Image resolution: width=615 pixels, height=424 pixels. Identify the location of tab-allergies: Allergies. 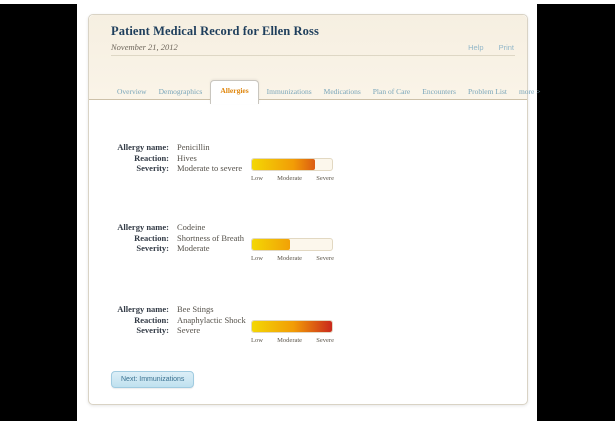
(234, 92).